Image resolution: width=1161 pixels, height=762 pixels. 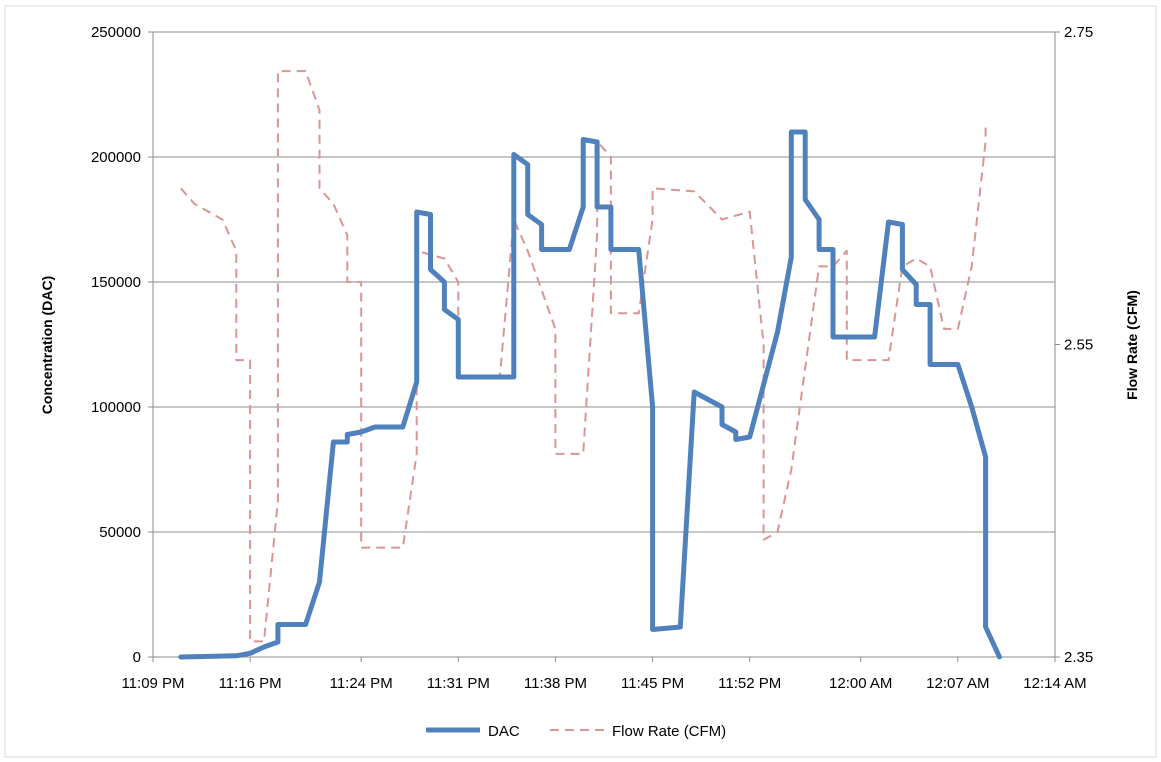 I want to click on x-tick-label: 12:00 AM, so click(x=860, y=683).